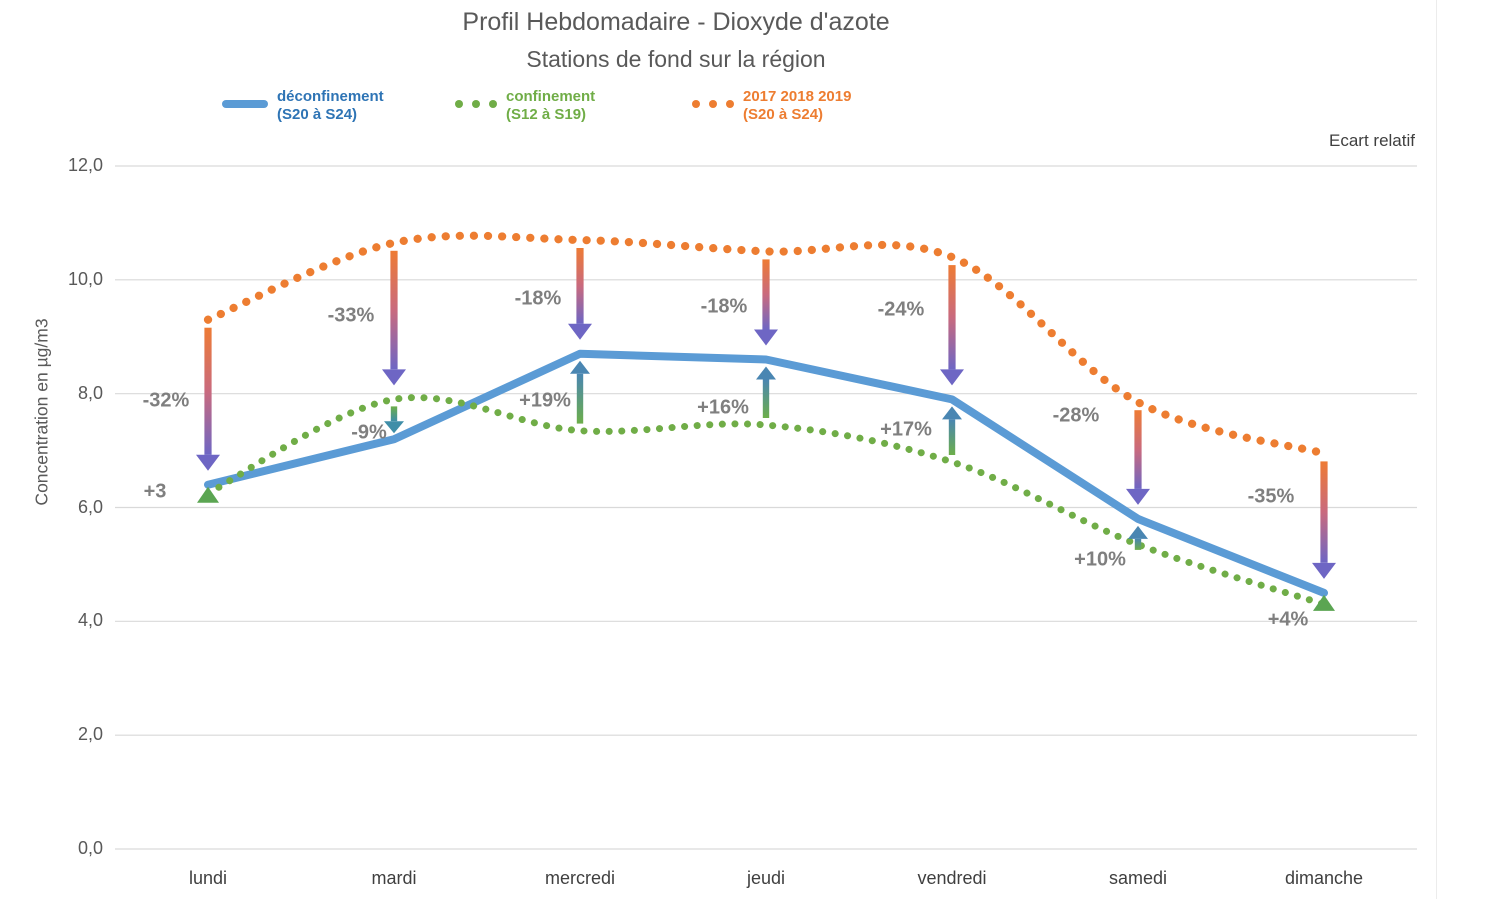  What do you see at coordinates (766, 392) in the screenshot?
I see `ecart-up-arrow-jeudi` at bounding box center [766, 392].